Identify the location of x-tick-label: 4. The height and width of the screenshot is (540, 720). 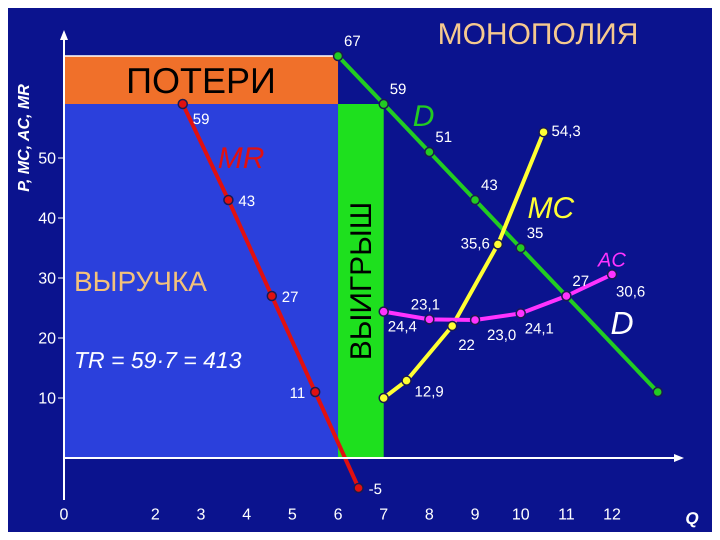
(247, 515).